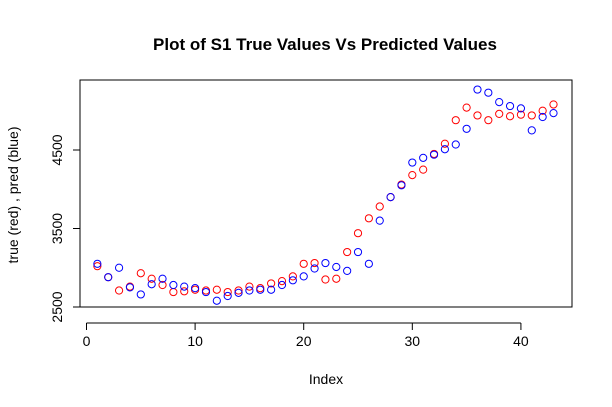 Image resolution: width=612 pixels, height=407 pixels. I want to click on x-axis-label: Index, so click(326, 379).